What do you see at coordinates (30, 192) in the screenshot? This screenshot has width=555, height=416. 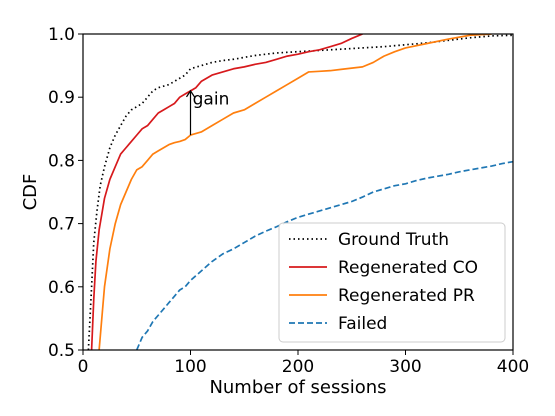 I see `y-axis-label: CDF` at bounding box center [30, 192].